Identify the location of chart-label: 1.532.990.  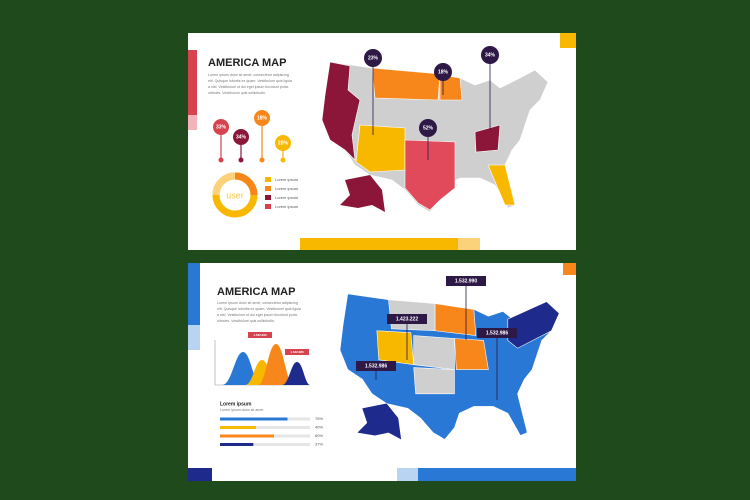
(260, 335).